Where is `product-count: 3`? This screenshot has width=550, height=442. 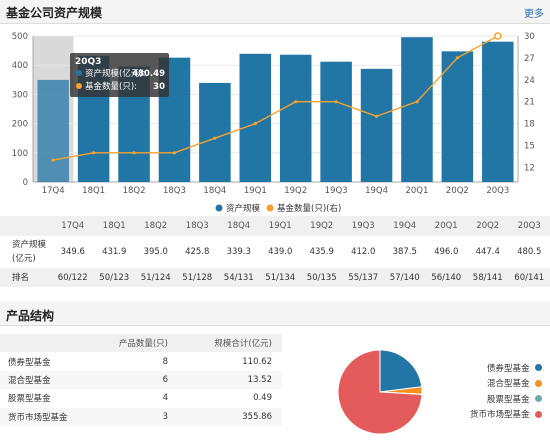
product-count: 3 is located at coordinates (139, 417).